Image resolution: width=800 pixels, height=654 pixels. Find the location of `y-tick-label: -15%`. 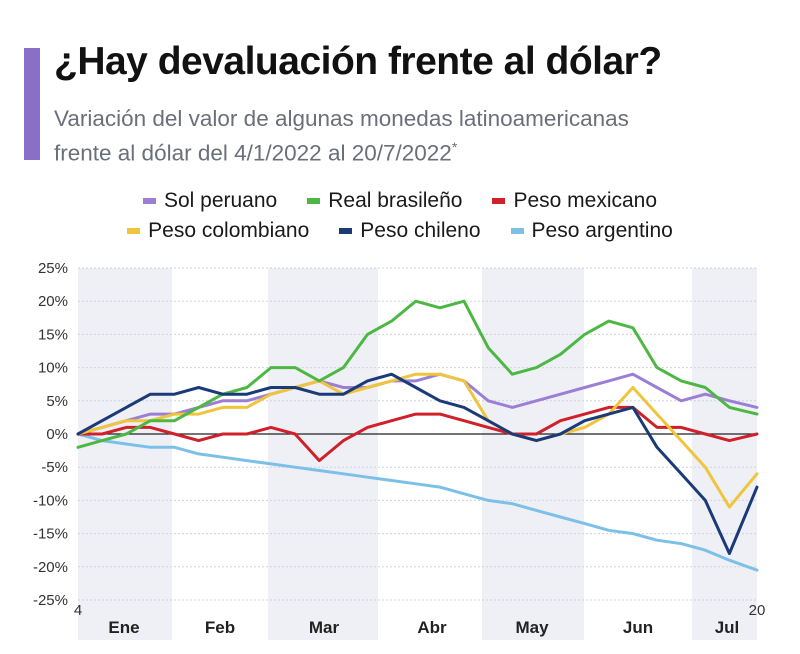

y-tick-label: -15% is located at coordinates (50, 534).